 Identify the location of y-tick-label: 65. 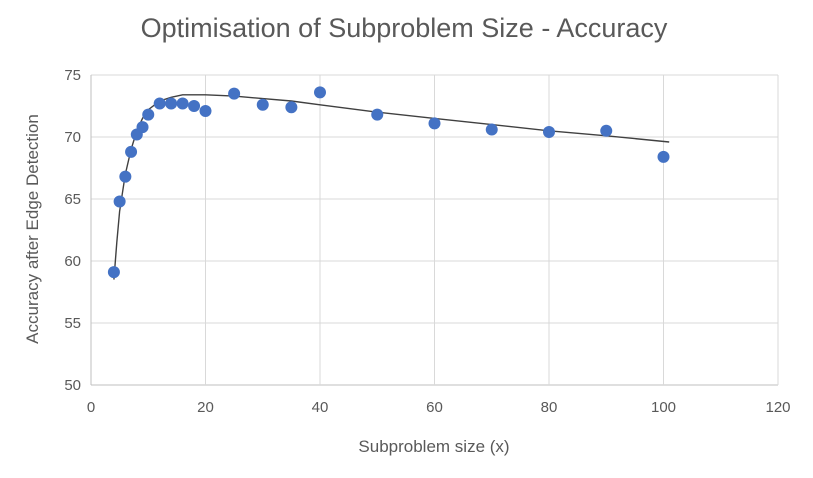
(72, 199).